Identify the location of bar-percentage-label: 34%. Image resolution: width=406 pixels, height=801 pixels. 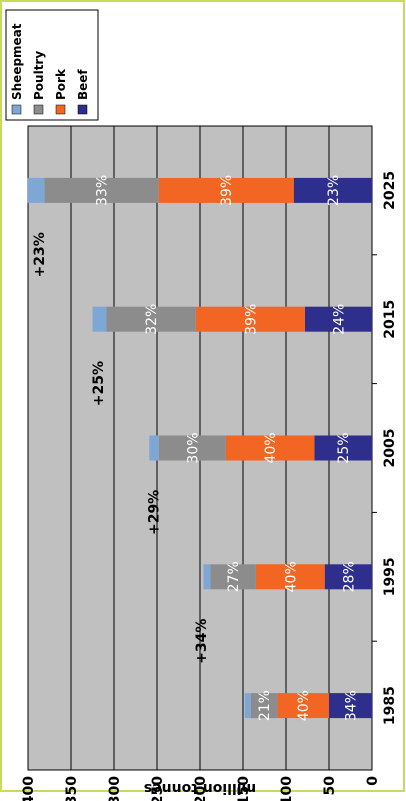
(352, 705).